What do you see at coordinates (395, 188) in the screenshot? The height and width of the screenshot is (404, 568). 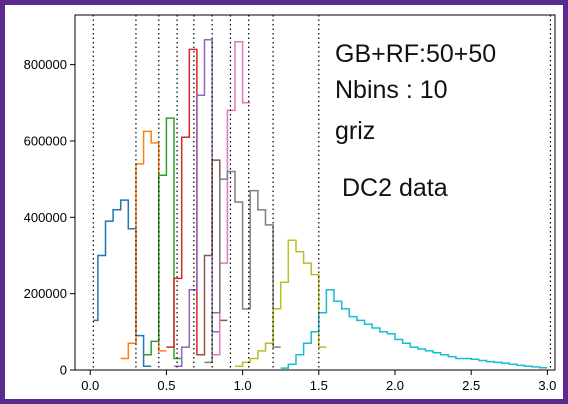 I see `annotation-dataset: DC2 data` at bounding box center [395, 188].